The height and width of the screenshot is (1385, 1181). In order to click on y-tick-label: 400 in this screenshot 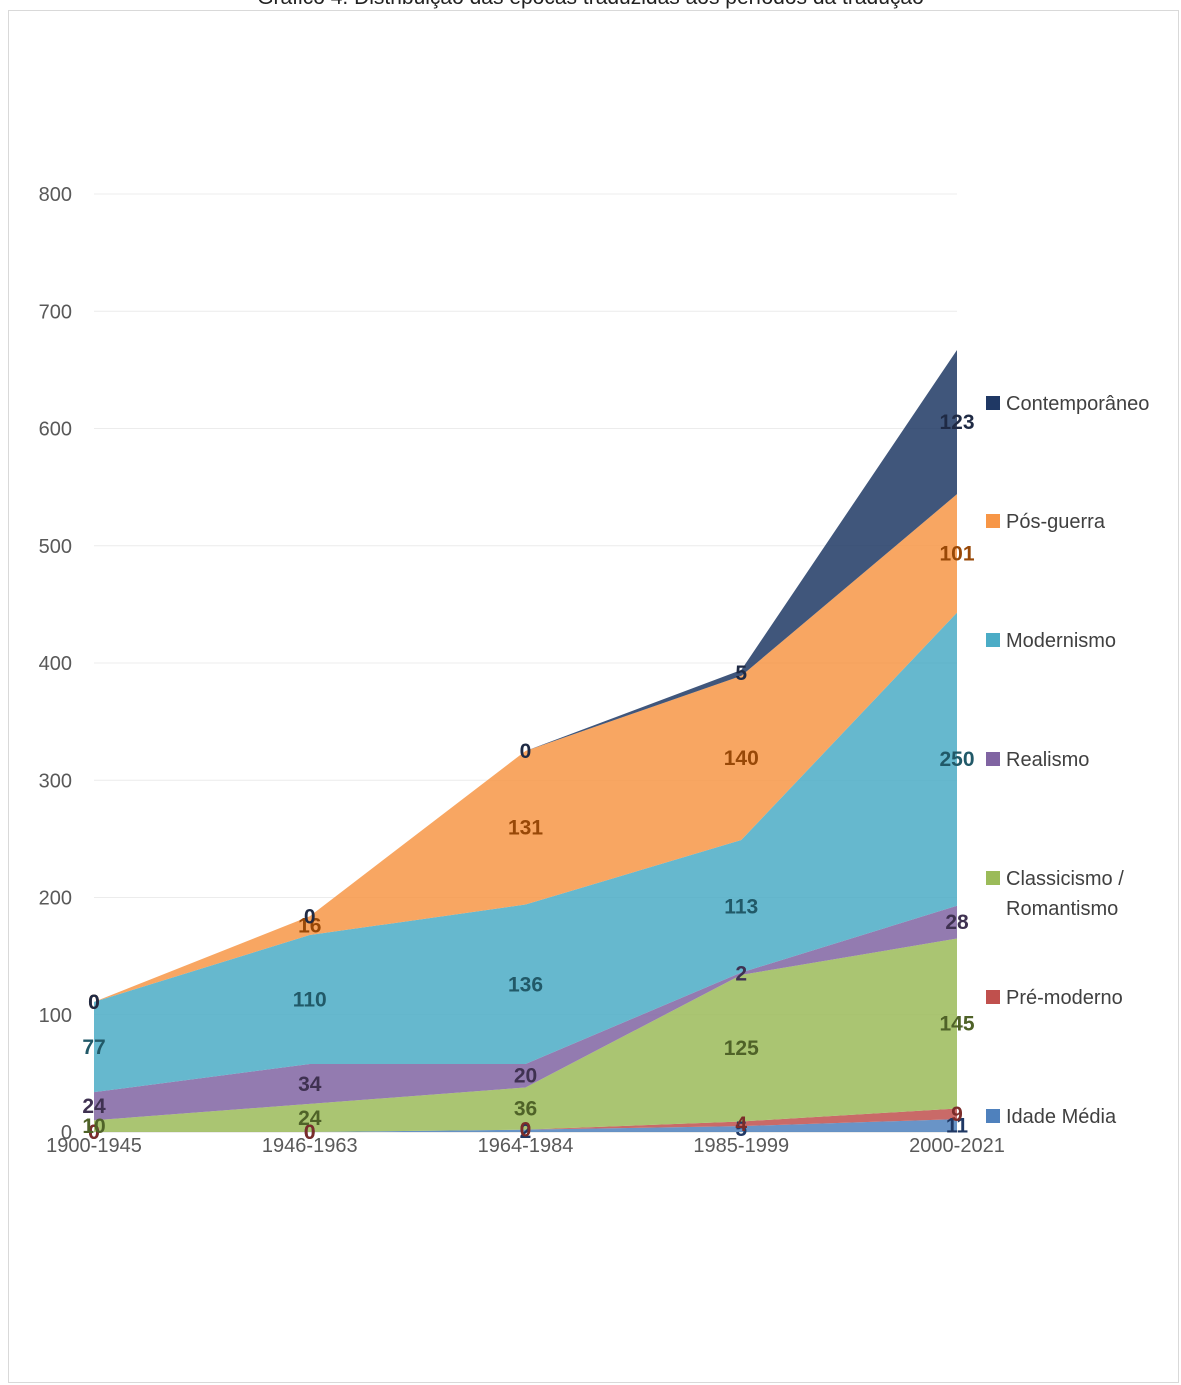, I will do `click(55, 664)`.